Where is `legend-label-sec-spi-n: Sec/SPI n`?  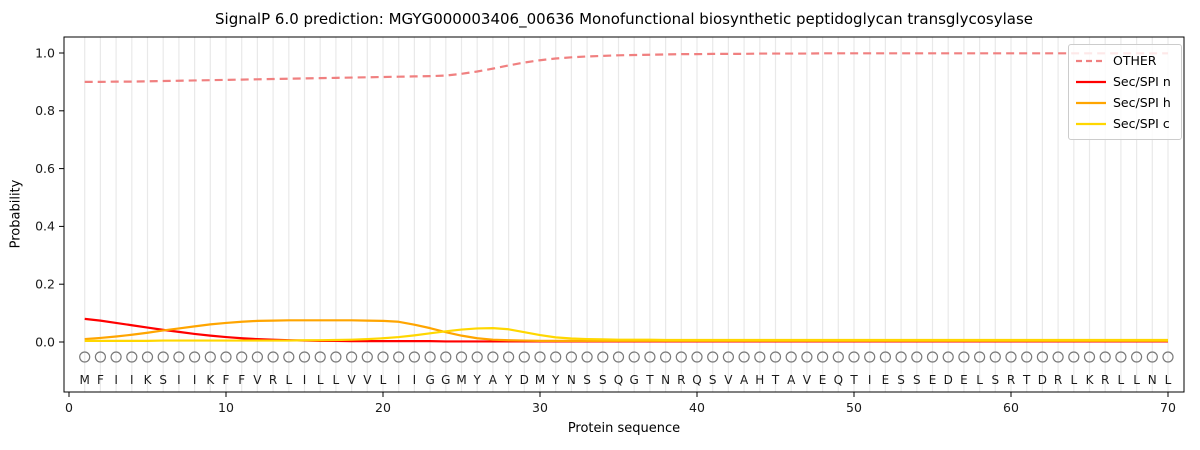 legend-label-sec-spi-n: Sec/SPI n is located at coordinates (1142, 81).